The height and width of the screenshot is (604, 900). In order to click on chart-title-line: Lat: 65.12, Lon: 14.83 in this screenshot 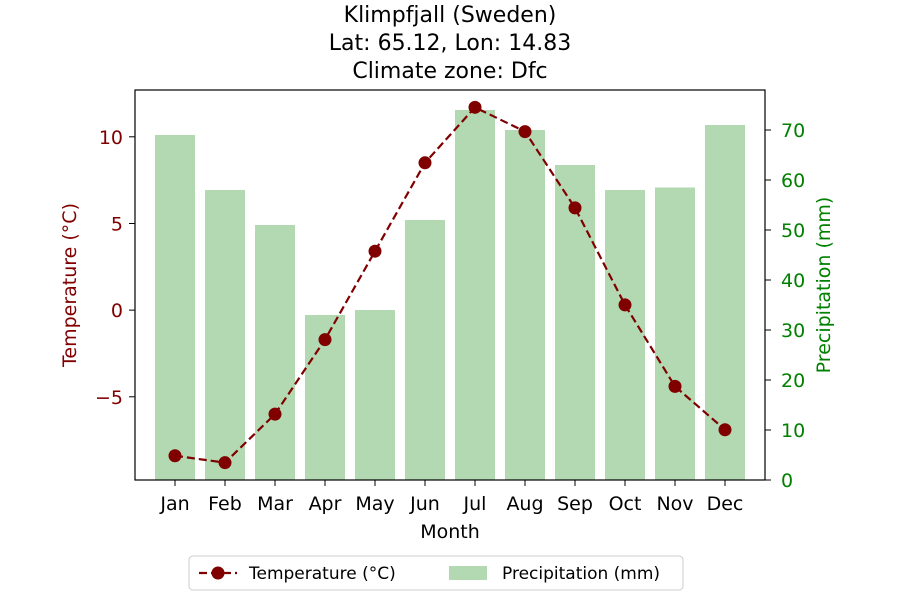, I will do `click(450, 43)`.